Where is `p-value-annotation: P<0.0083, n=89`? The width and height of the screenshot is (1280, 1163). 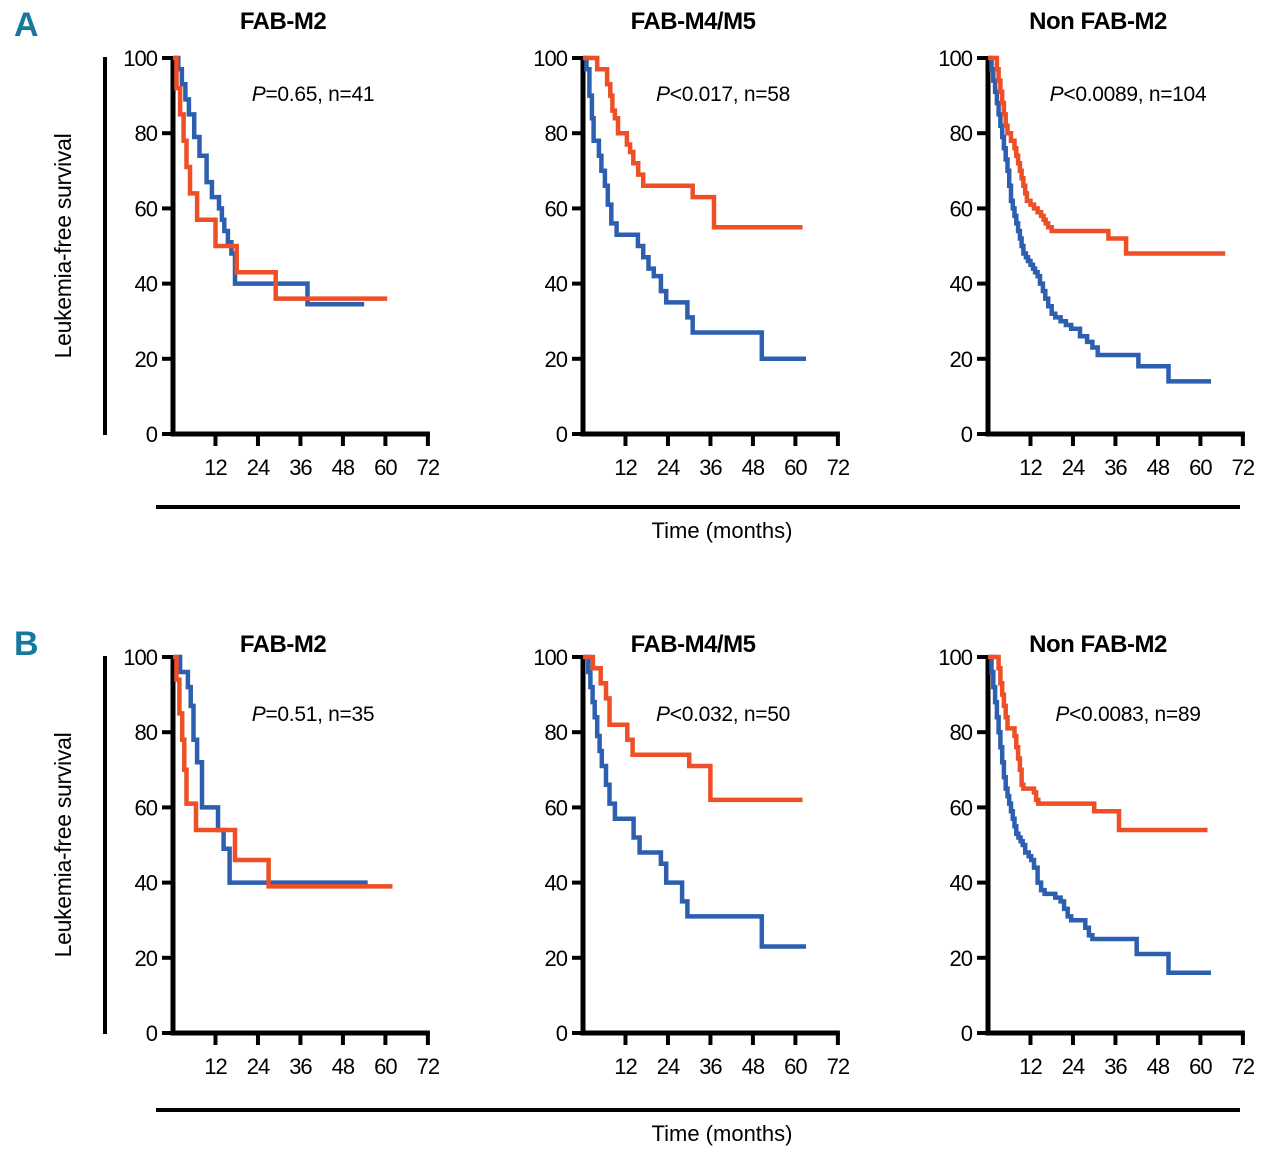
p-value-annotation: P<0.0083, n=89 is located at coordinates (1126, 715).